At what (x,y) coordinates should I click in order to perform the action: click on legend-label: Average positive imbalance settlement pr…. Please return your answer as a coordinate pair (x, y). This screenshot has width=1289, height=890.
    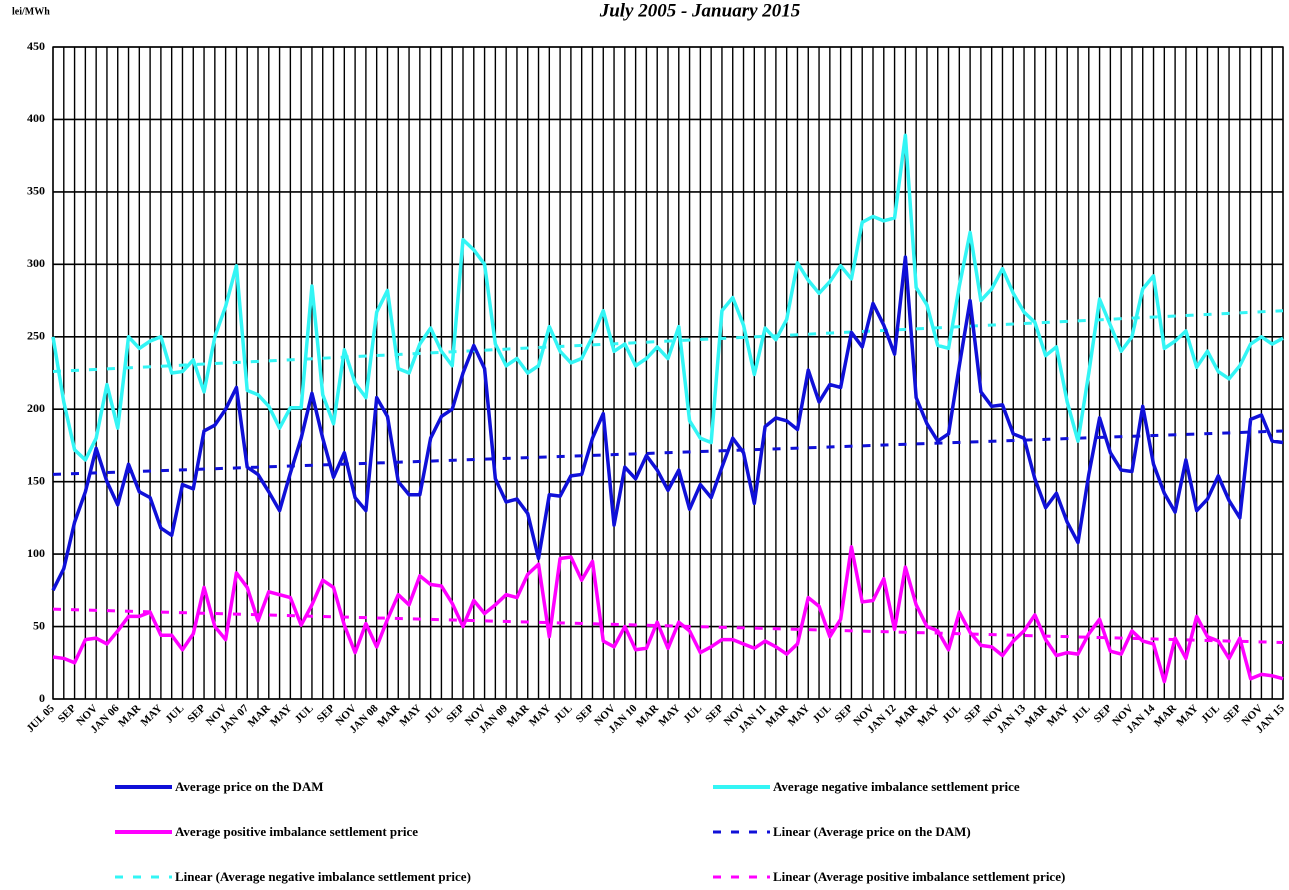
    Looking at the image, I should click on (296, 831).